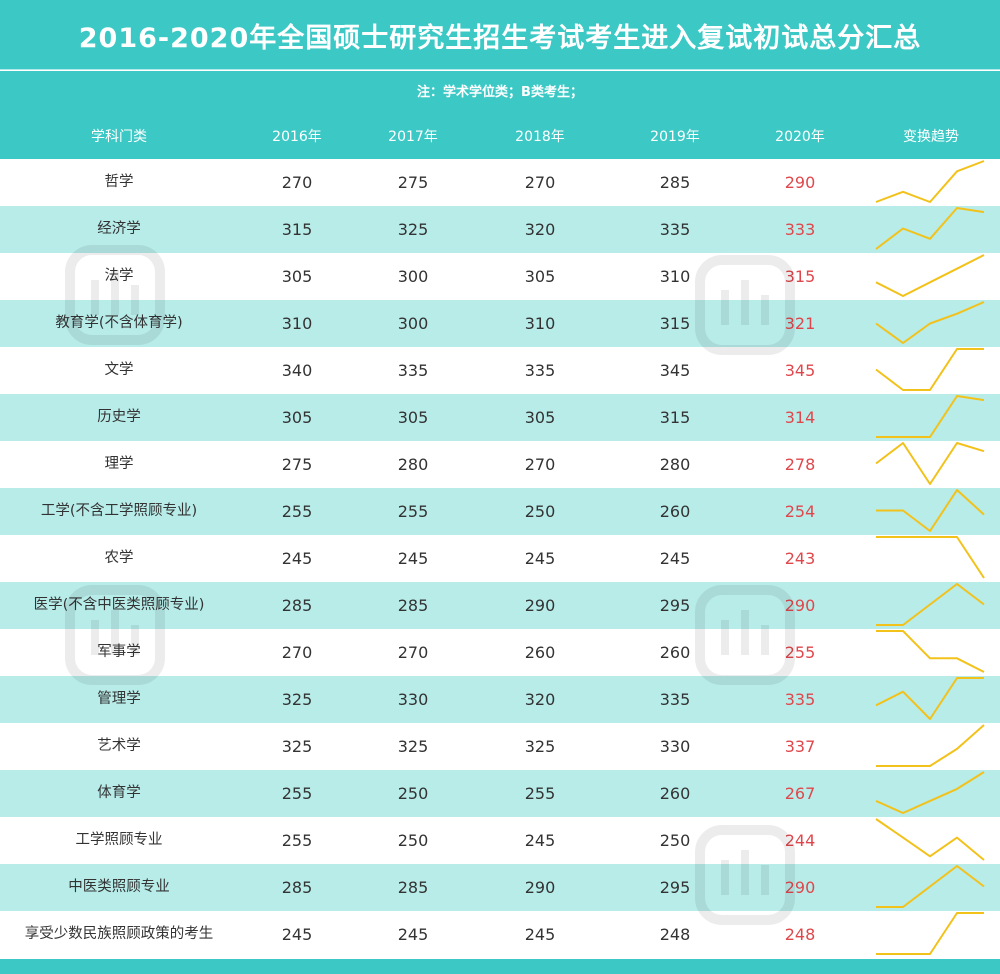 The width and height of the screenshot is (1000, 974). What do you see at coordinates (800, 746) in the screenshot?
I see `score-2020: 337` at bounding box center [800, 746].